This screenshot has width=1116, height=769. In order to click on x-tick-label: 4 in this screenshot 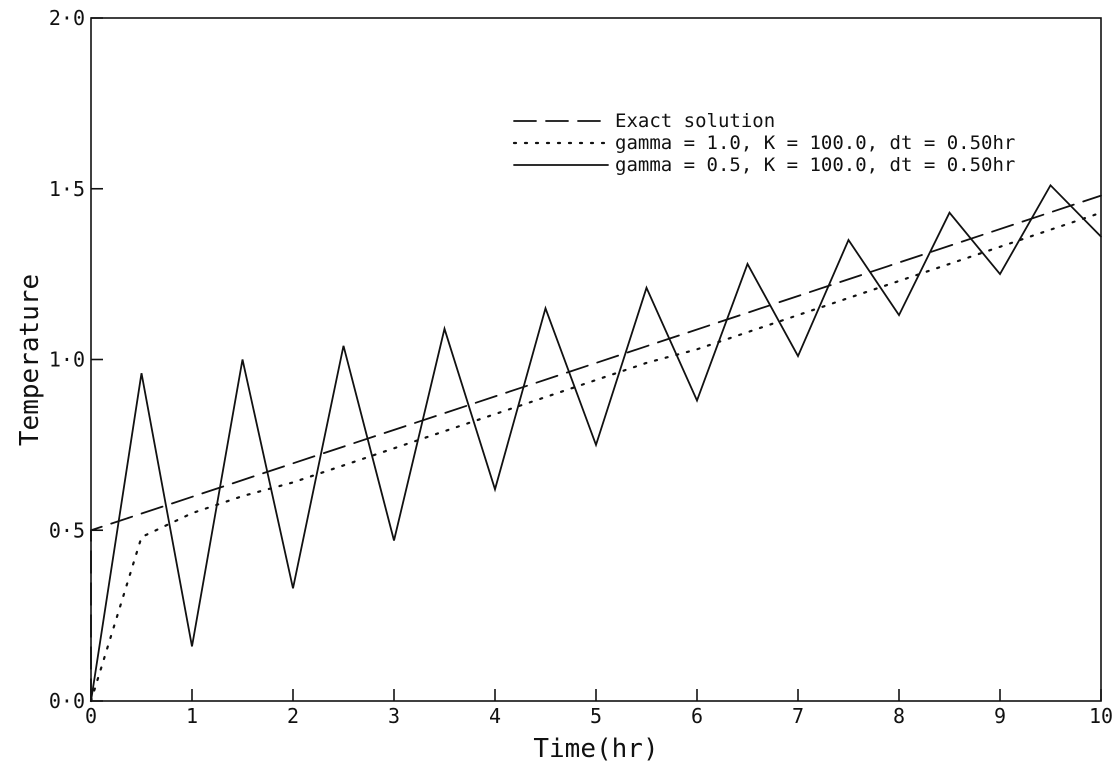, I will do `click(495, 716)`.